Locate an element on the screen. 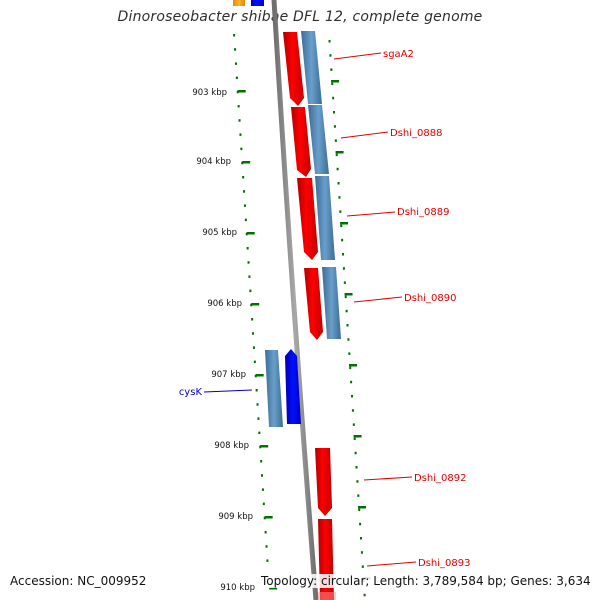 Image resolution: width=600 pixels, height=600 pixels. kbp-label: 906 kbp is located at coordinates (224, 304).